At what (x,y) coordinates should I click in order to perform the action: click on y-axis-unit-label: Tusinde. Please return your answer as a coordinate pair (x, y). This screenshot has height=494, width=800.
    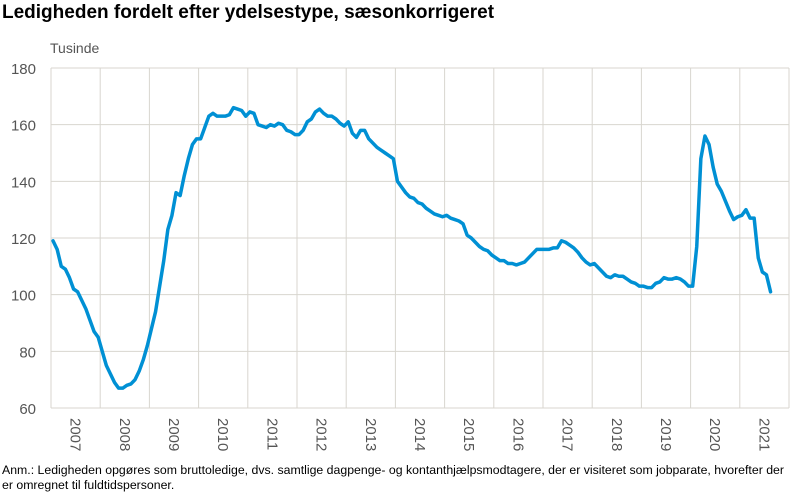
    Looking at the image, I should click on (75, 48).